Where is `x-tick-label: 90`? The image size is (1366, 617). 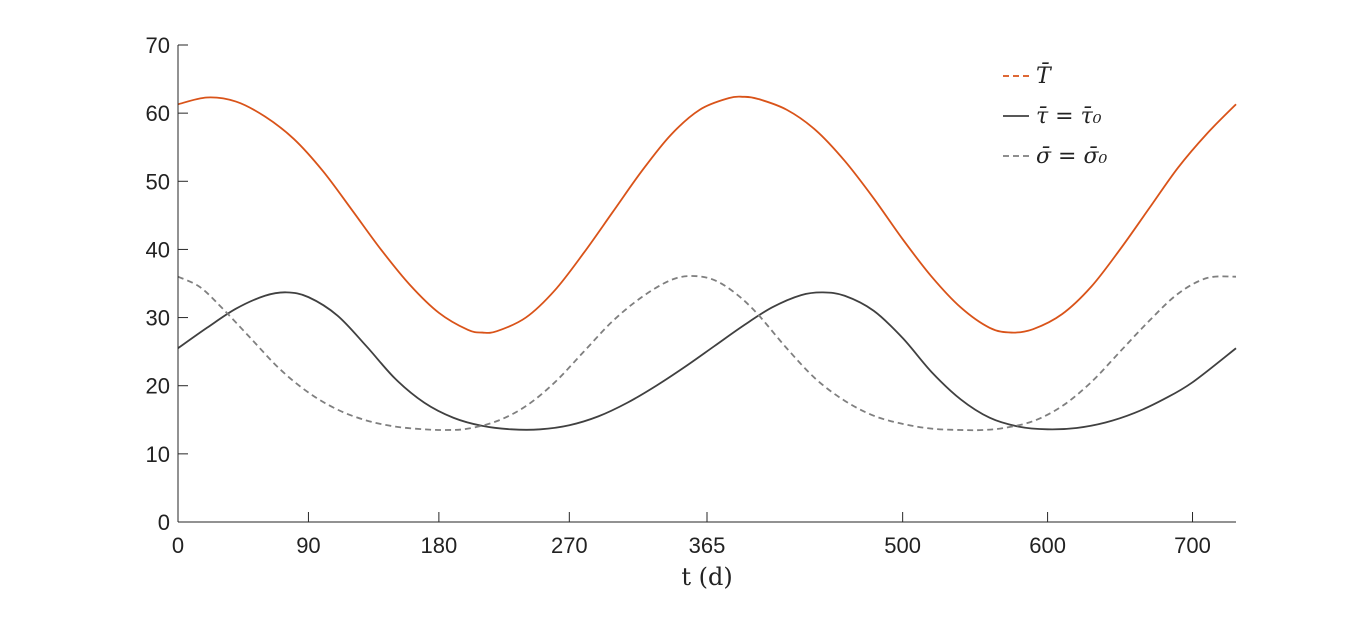
x-tick-label: 90 is located at coordinates (308, 545).